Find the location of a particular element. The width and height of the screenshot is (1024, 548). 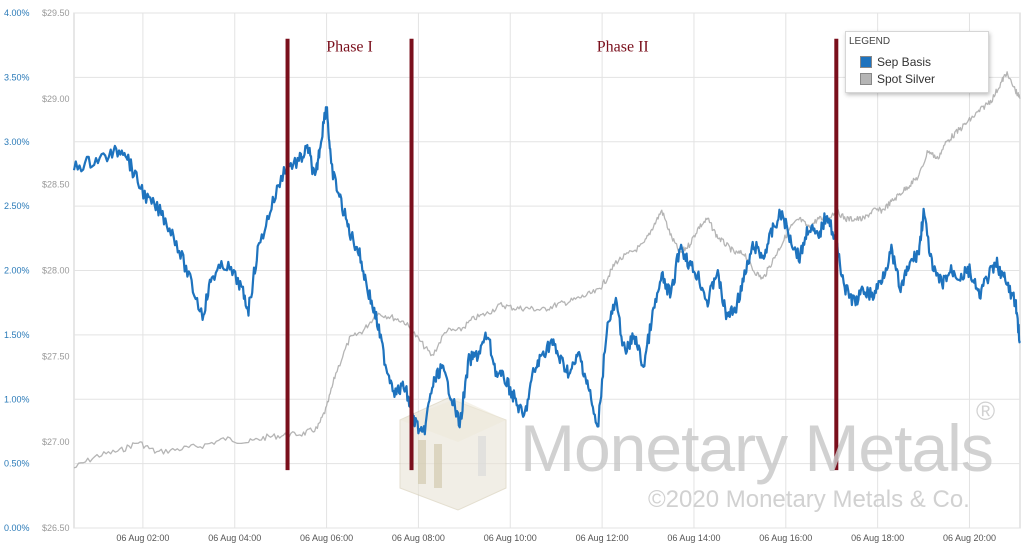

y-right-tick-label: $29.00 is located at coordinates (56, 99).